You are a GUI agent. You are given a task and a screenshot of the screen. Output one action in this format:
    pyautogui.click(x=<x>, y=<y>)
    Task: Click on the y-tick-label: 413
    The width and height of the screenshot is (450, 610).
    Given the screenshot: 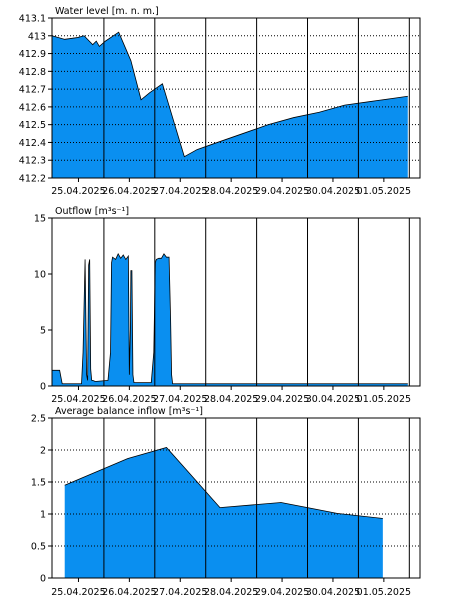 What is the action you would take?
    pyautogui.click(x=37, y=36)
    